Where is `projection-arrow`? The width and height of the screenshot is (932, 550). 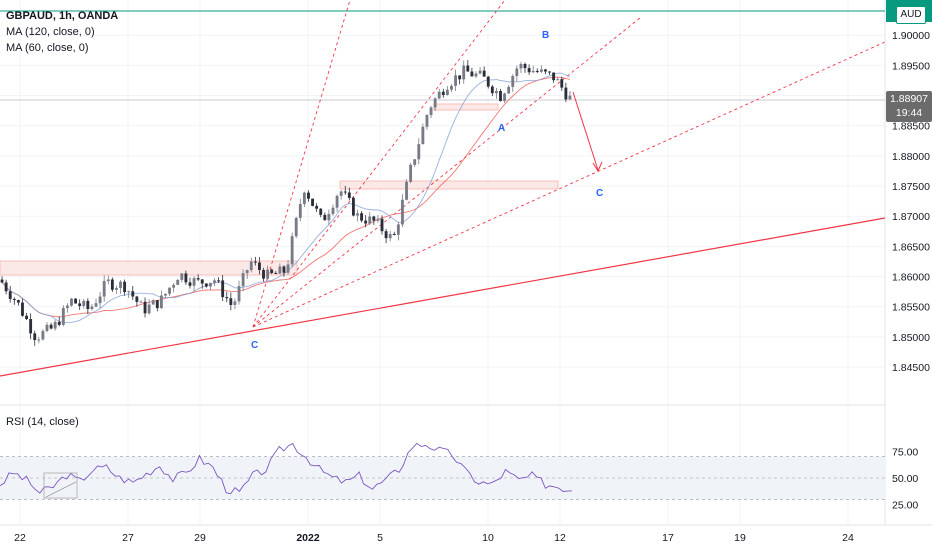
projection-arrow is located at coordinates (585, 131).